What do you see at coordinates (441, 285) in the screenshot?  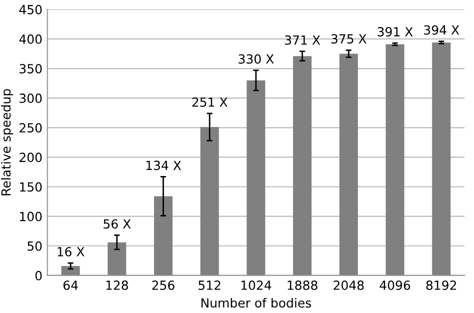 I see `x-tick-label: 8192` at bounding box center [441, 285].